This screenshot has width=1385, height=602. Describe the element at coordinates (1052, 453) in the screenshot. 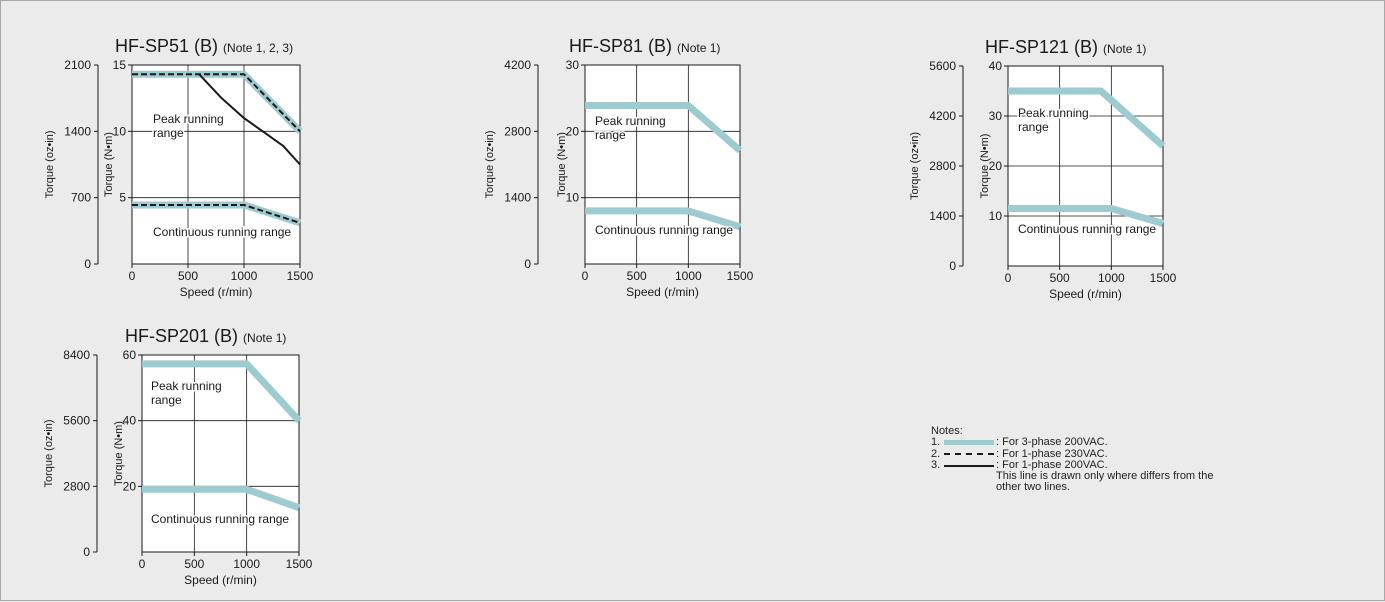

I see `legend-text: : For 1-phase 230VAC.` at that location.